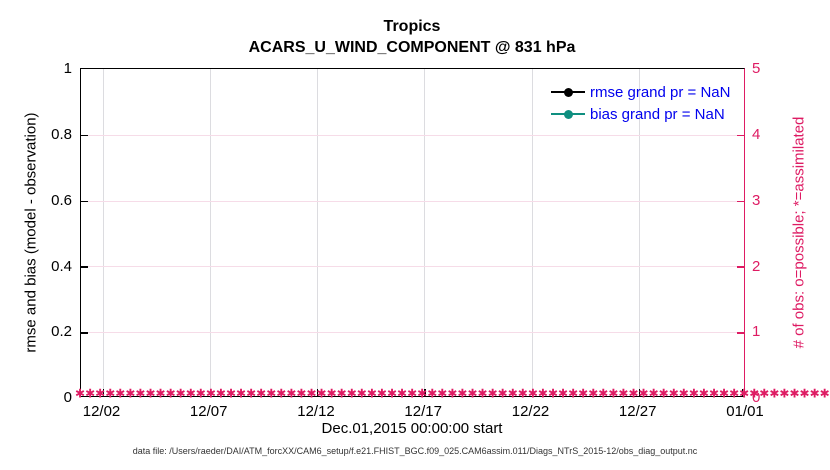  I want to click on legend-label-bias: bias grand pr = NaN, so click(657, 114).